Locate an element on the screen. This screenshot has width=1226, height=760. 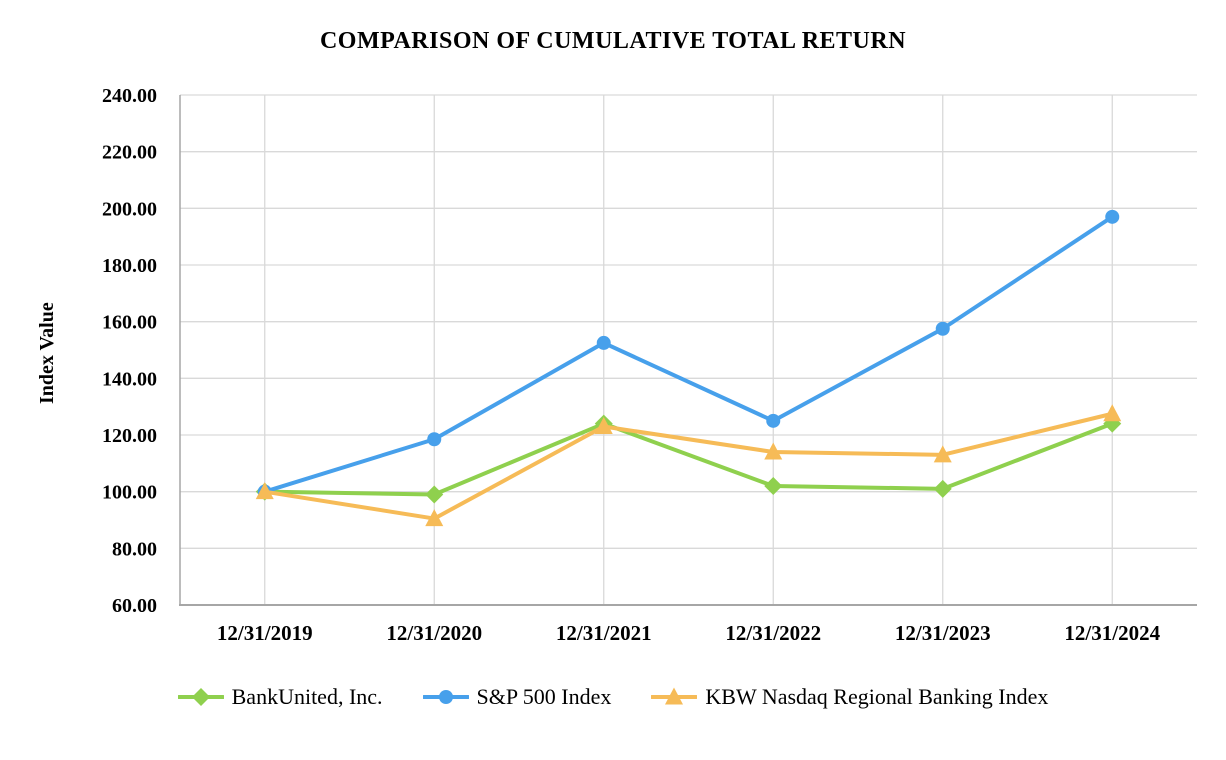
y-tick-label: 180.00 is located at coordinates (129, 266).